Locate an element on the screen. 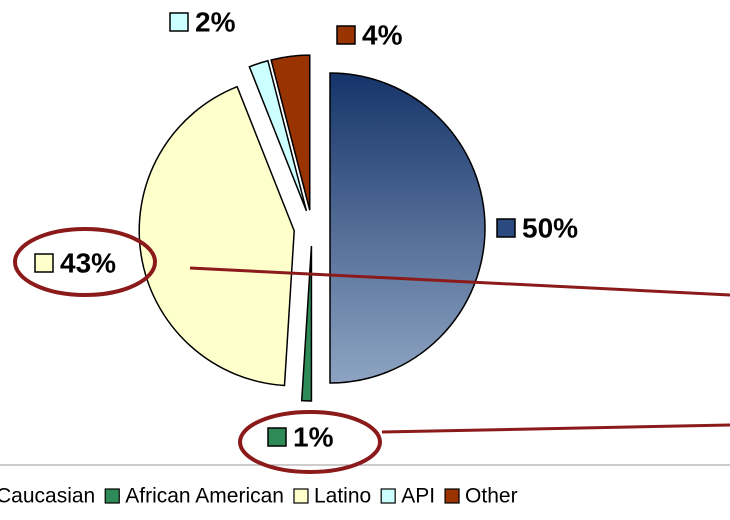  legend-label: API is located at coordinates (418, 496).